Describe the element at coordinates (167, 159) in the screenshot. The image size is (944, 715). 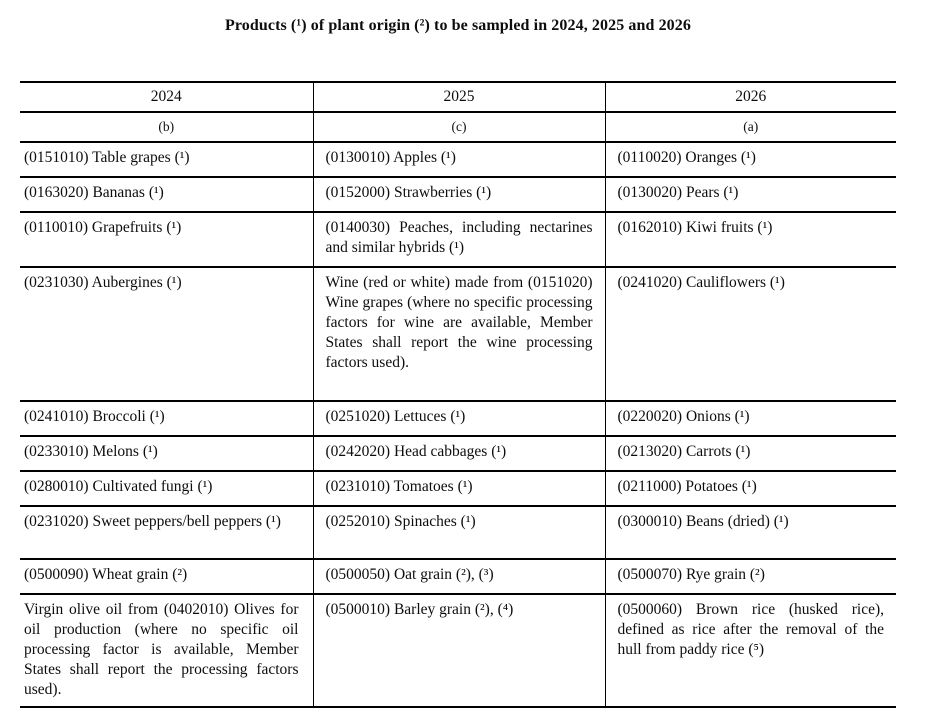
I see `product-cell: (0151010) Table grapes (¹)` at that location.